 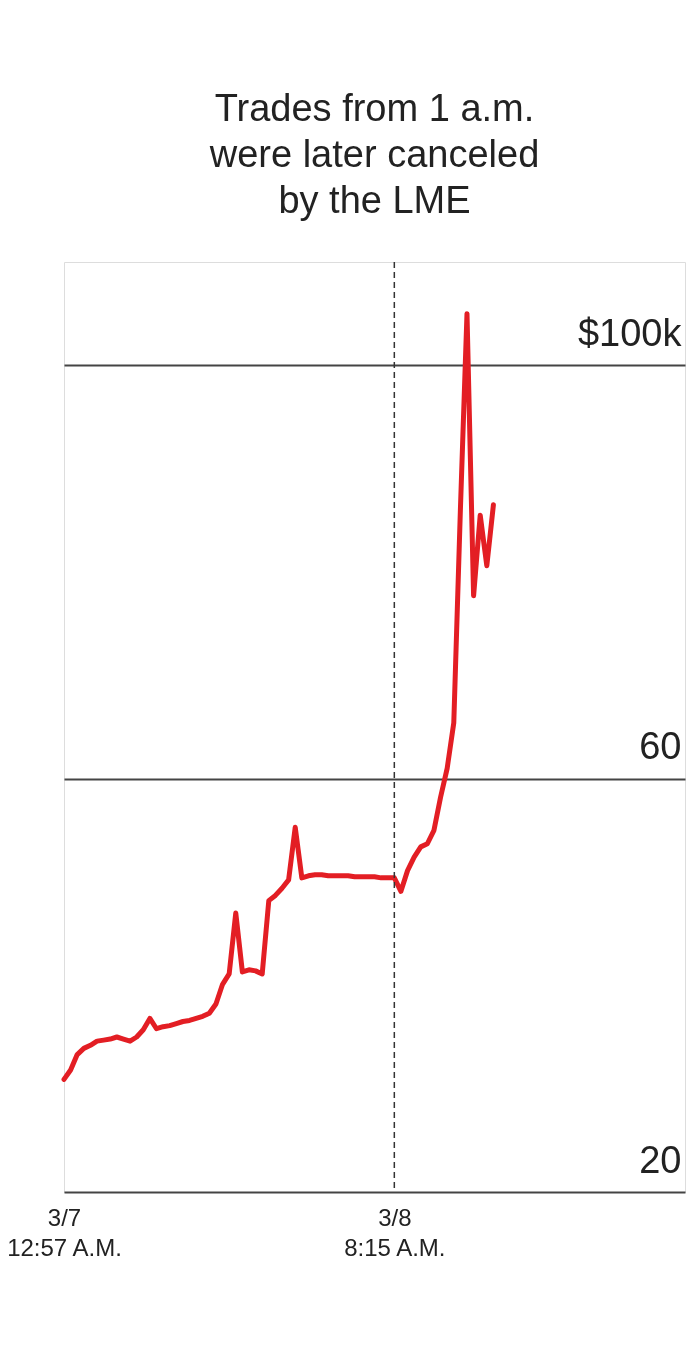 What do you see at coordinates (630, 332) in the screenshot?
I see `y-tick-label: $100k` at bounding box center [630, 332].